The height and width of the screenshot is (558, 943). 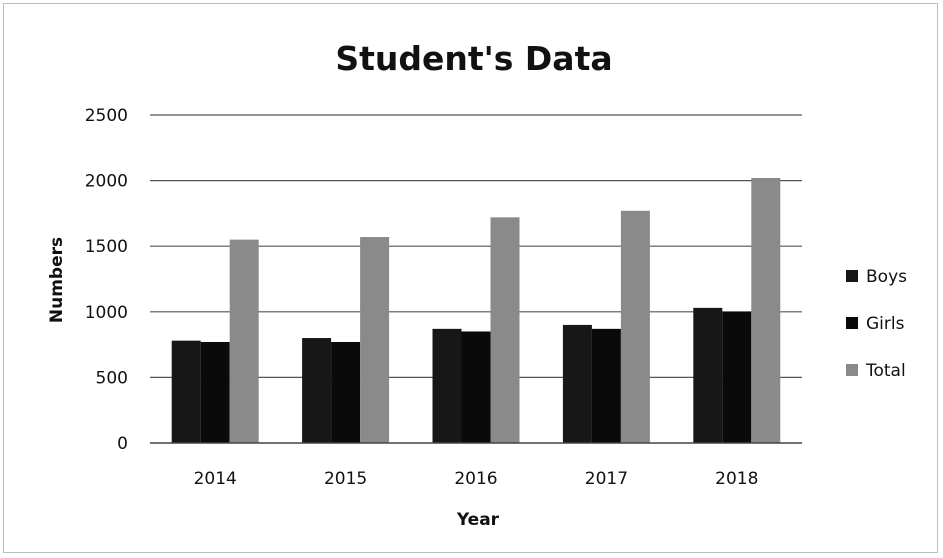 I want to click on bar-total-2017, so click(x=635, y=326).